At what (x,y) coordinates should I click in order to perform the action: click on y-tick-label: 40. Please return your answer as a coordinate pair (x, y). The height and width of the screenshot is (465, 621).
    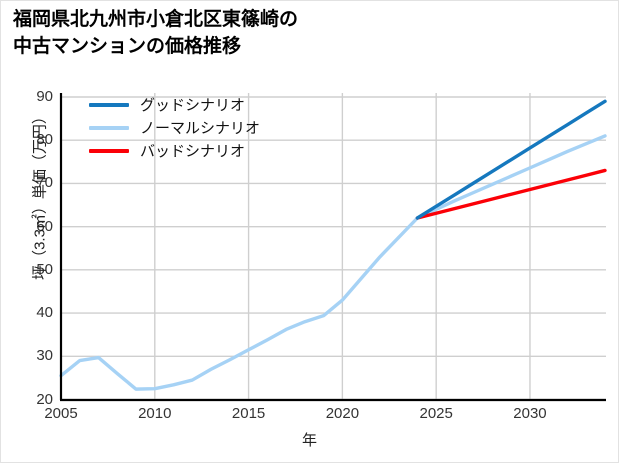
    Looking at the image, I should click on (44, 313).